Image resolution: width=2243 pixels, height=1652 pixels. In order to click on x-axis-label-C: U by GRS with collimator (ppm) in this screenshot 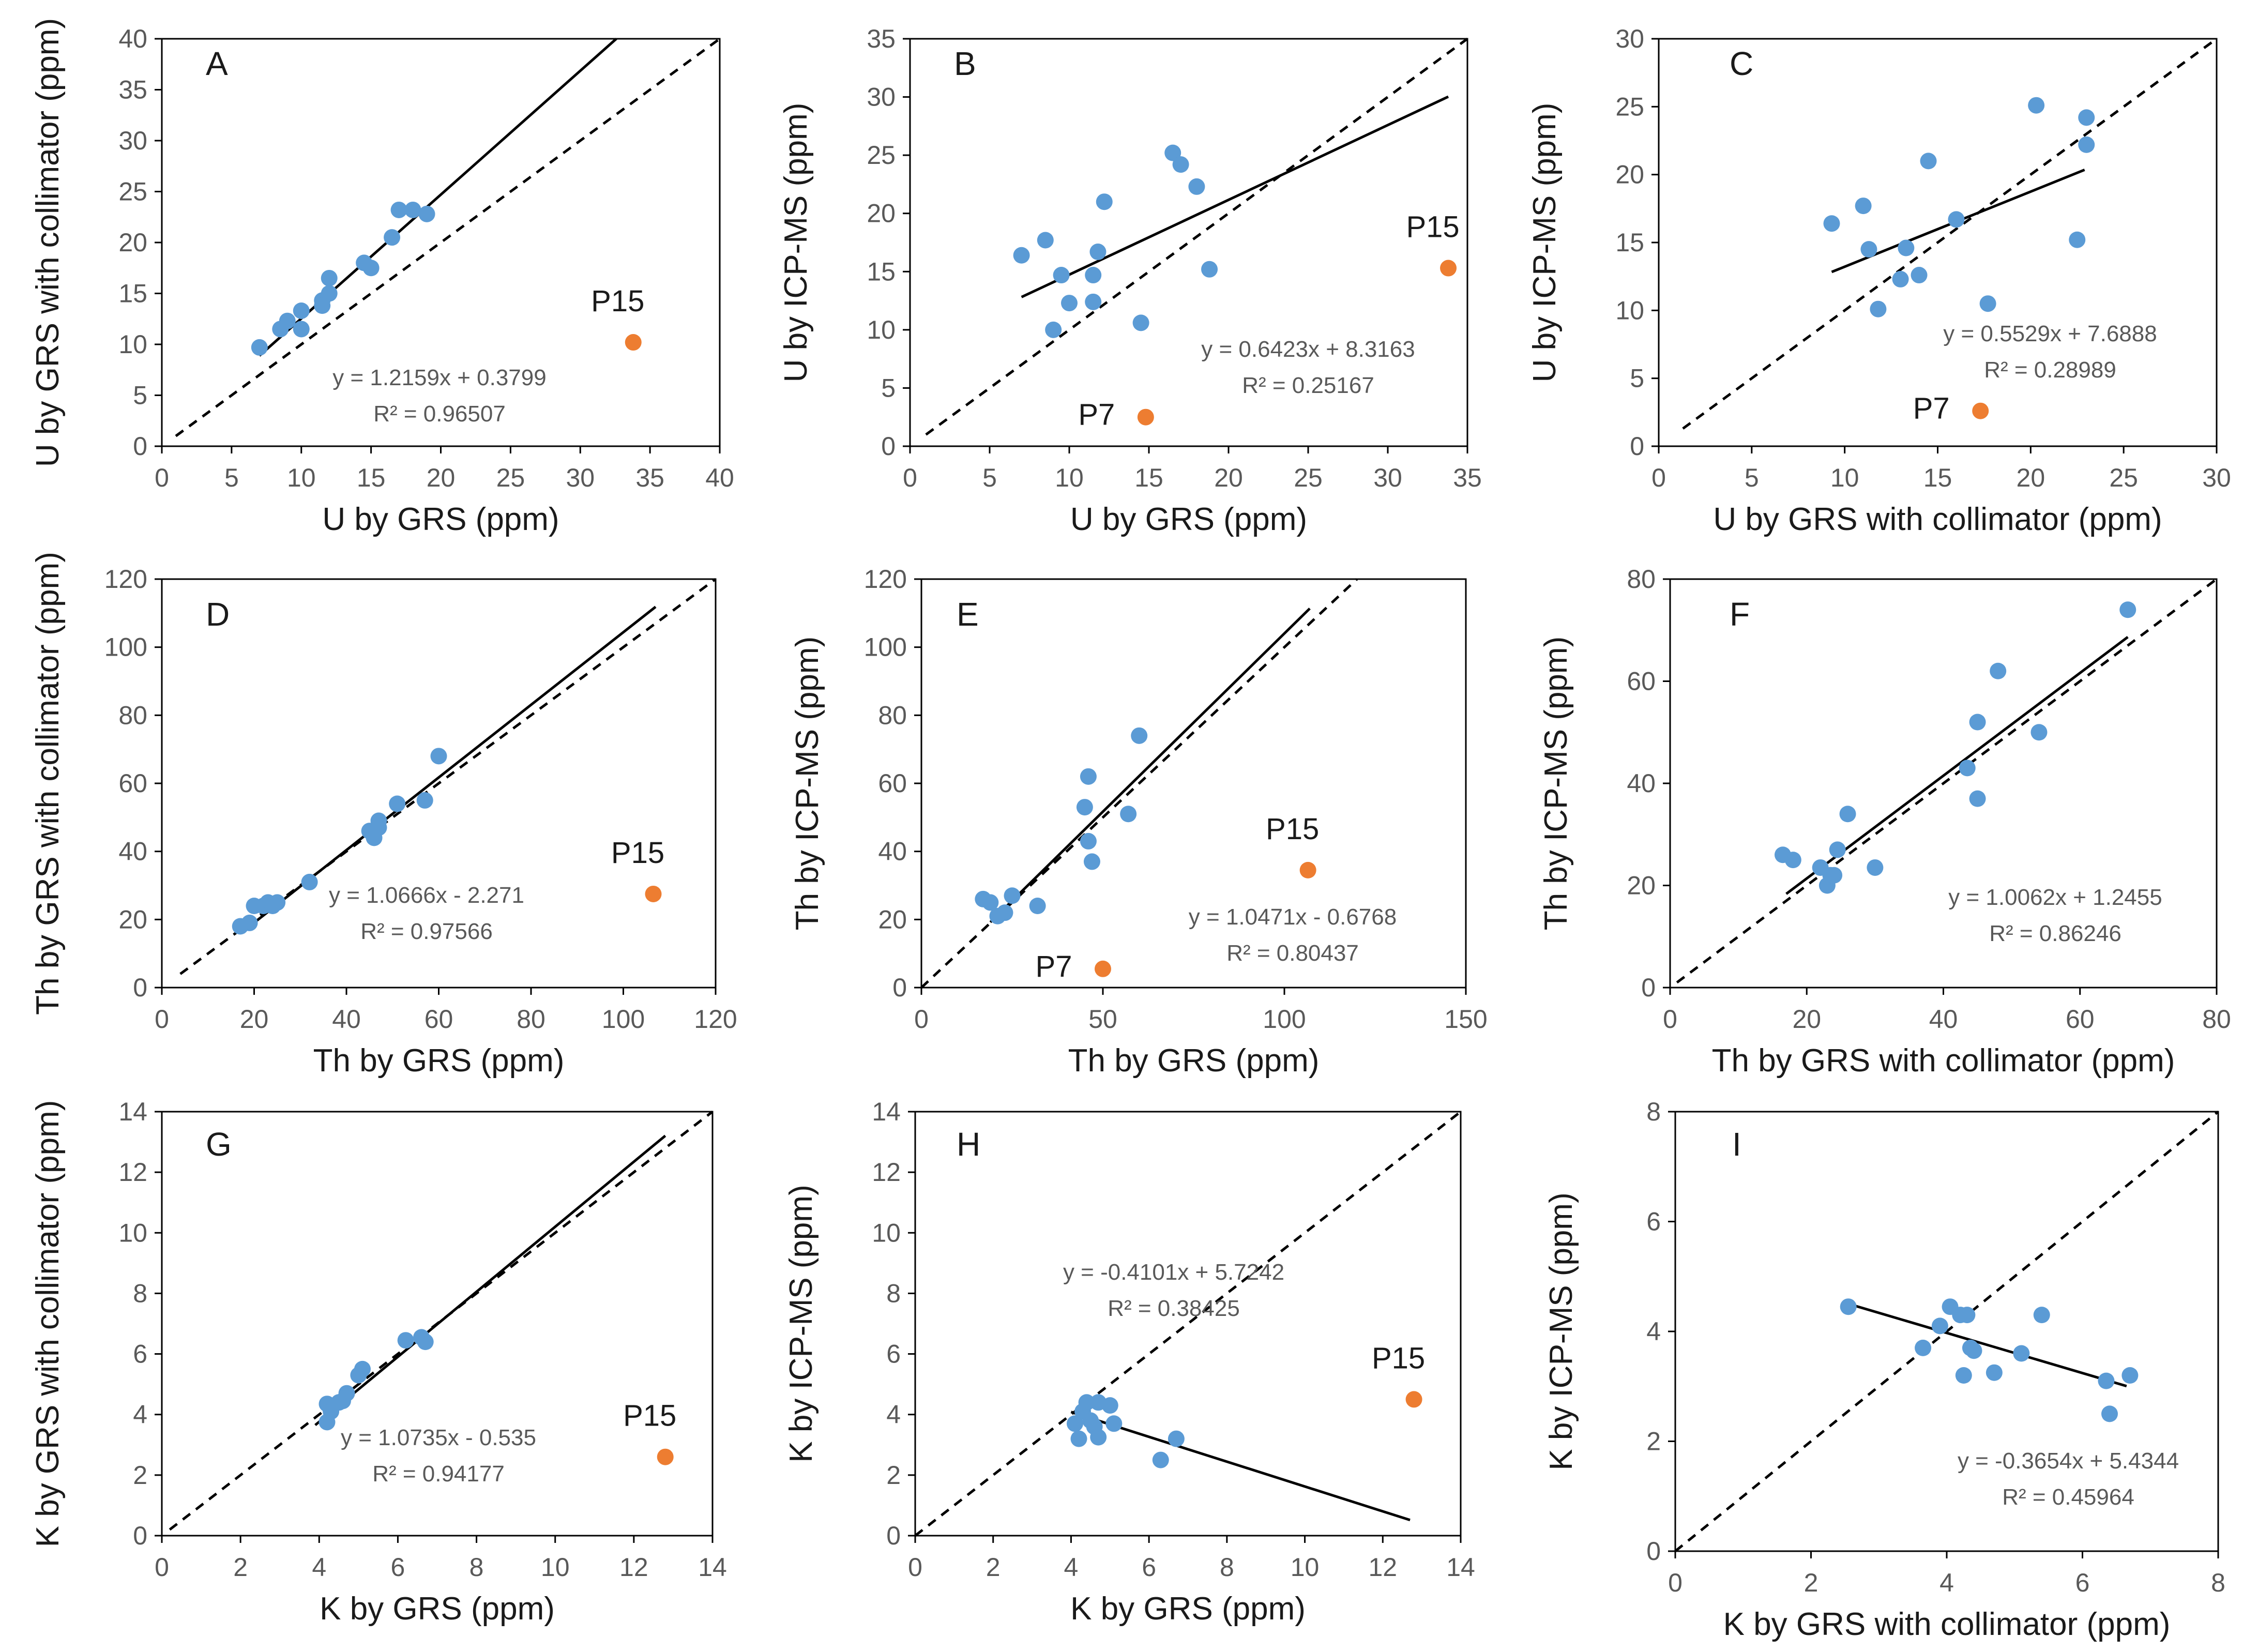, I will do `click(1937, 519)`.